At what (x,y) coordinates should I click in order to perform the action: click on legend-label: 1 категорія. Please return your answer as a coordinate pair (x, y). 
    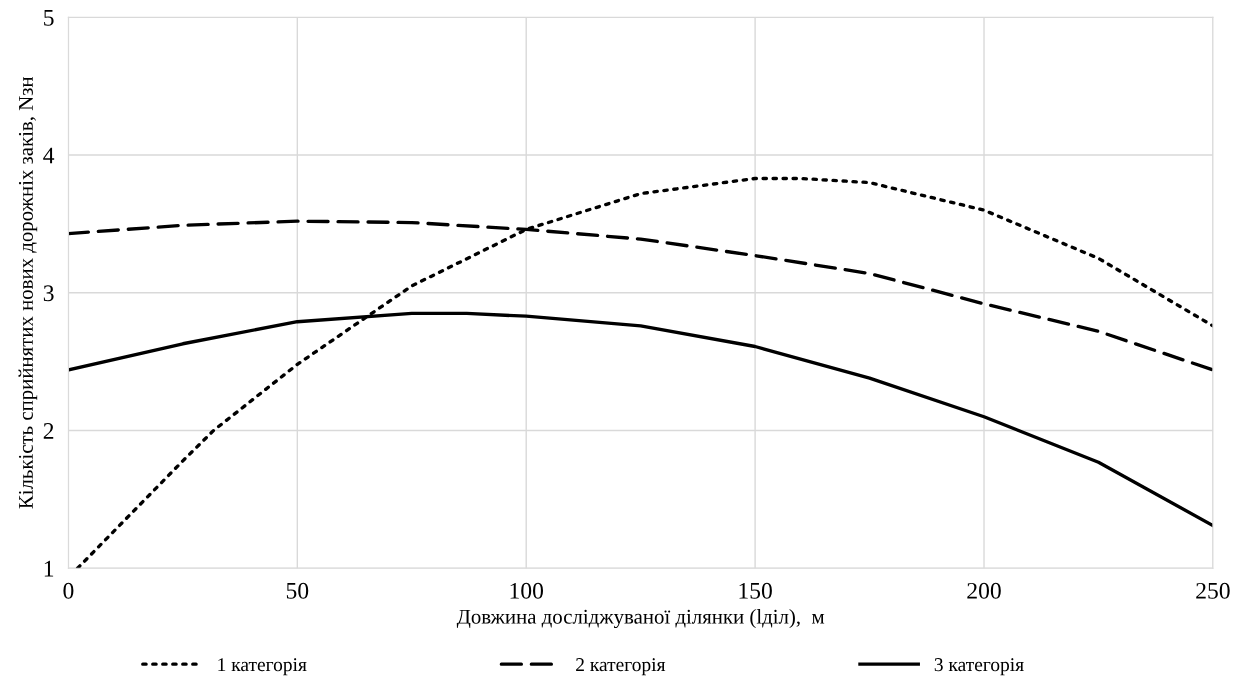
    Looking at the image, I should click on (262, 667).